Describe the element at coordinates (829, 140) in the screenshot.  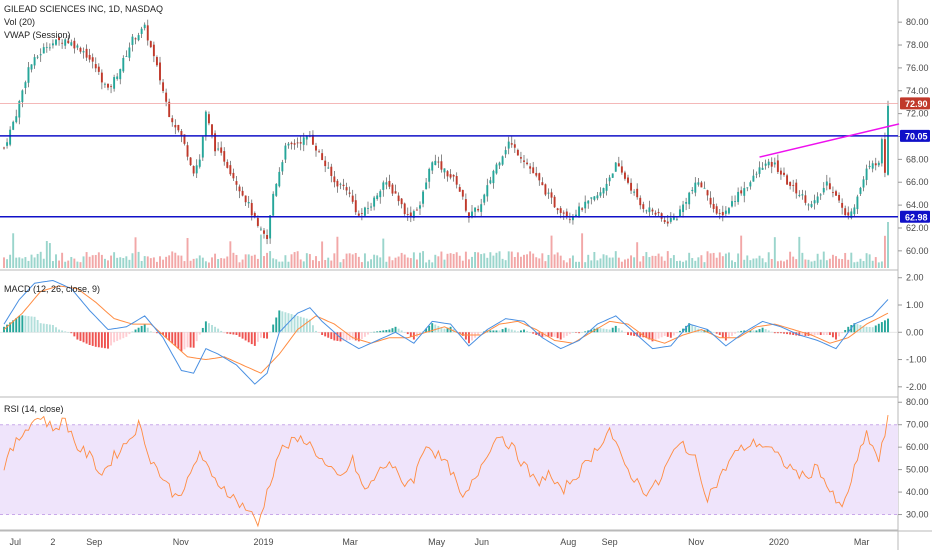
I see `trend-line` at that location.